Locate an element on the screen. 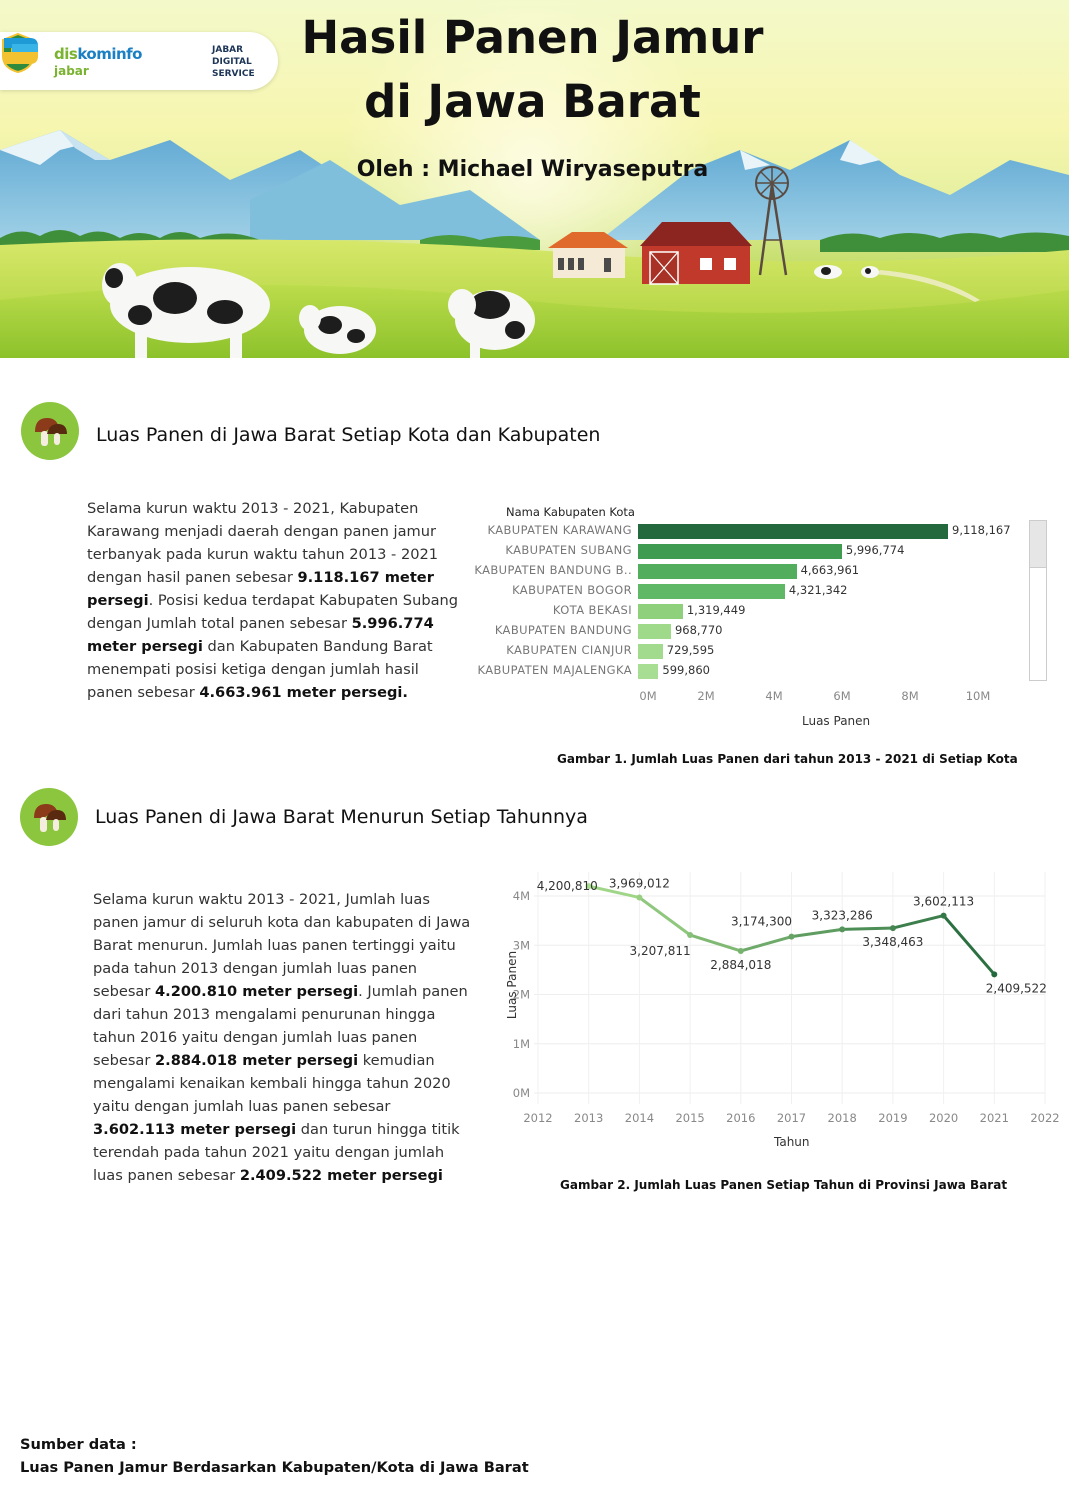 This screenshot has width=1069, height=1499. line-value-label: 3,174,300 is located at coordinates (761, 922).